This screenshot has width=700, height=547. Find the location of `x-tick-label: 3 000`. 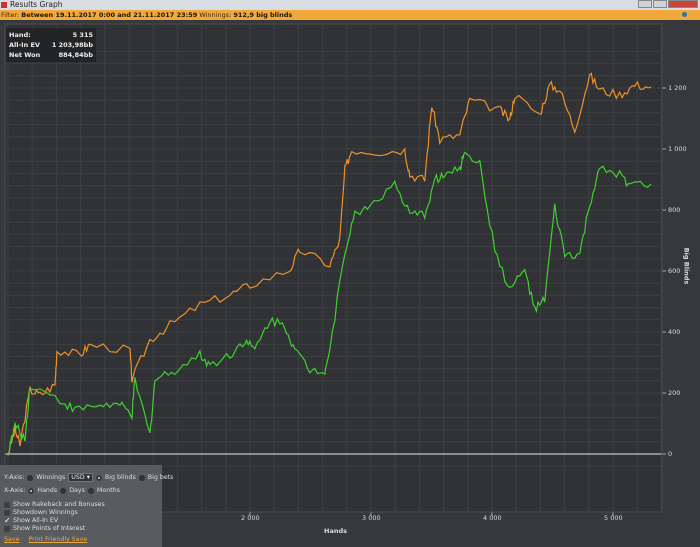

x-tick-label: 3 000 is located at coordinates (371, 518).